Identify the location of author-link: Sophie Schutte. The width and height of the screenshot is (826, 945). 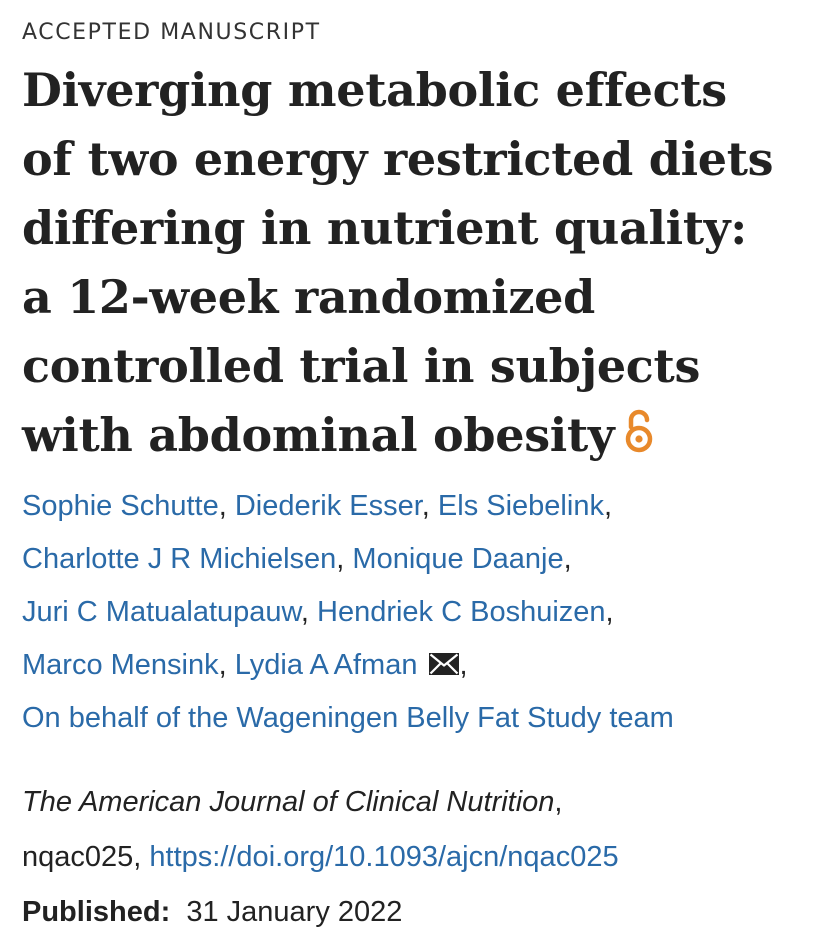
(120, 506).